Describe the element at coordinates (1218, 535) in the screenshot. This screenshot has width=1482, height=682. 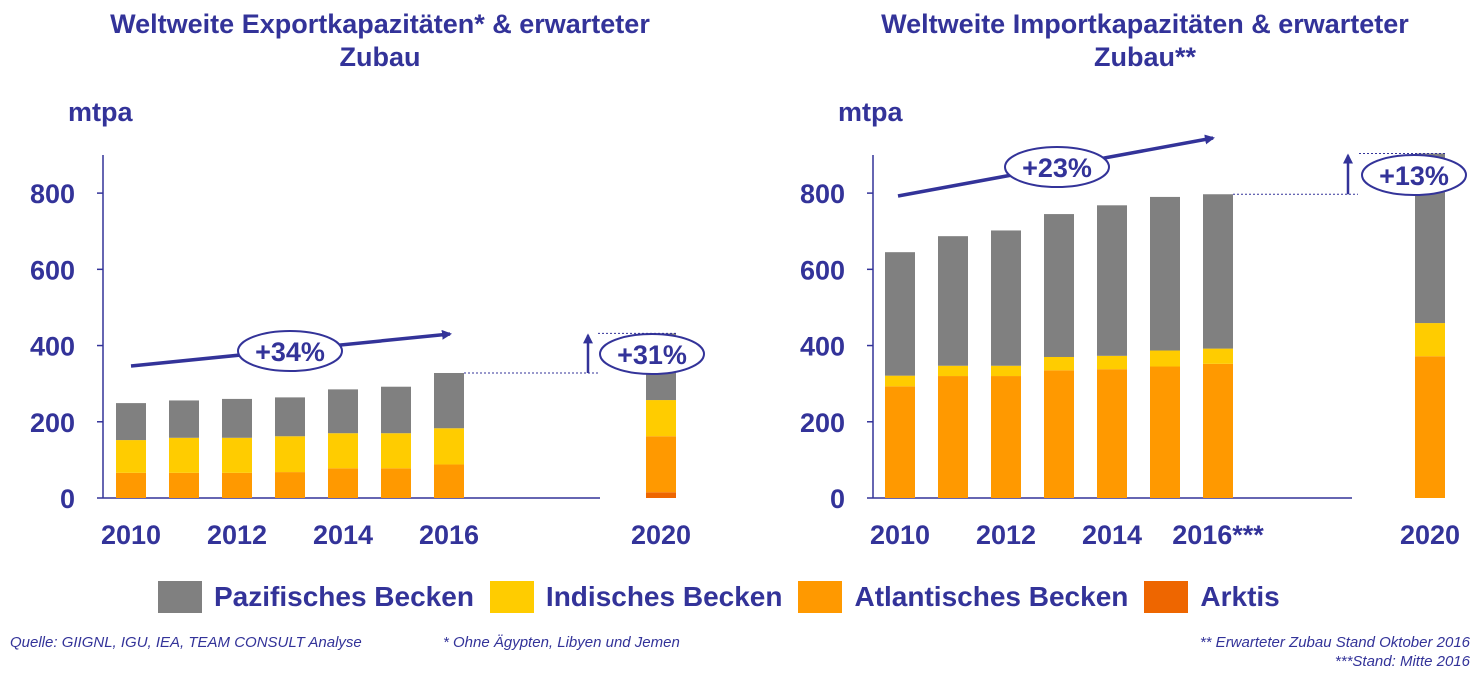
I see `x-tick-label: 2016***` at that location.